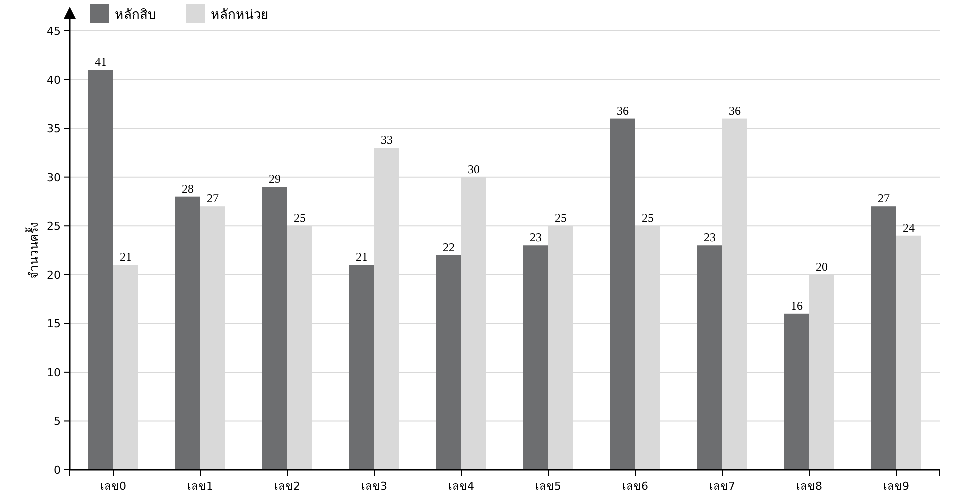 The height and width of the screenshot is (500, 960). What do you see at coordinates (449, 247) in the screenshot?
I see `data-label: 22` at bounding box center [449, 247].